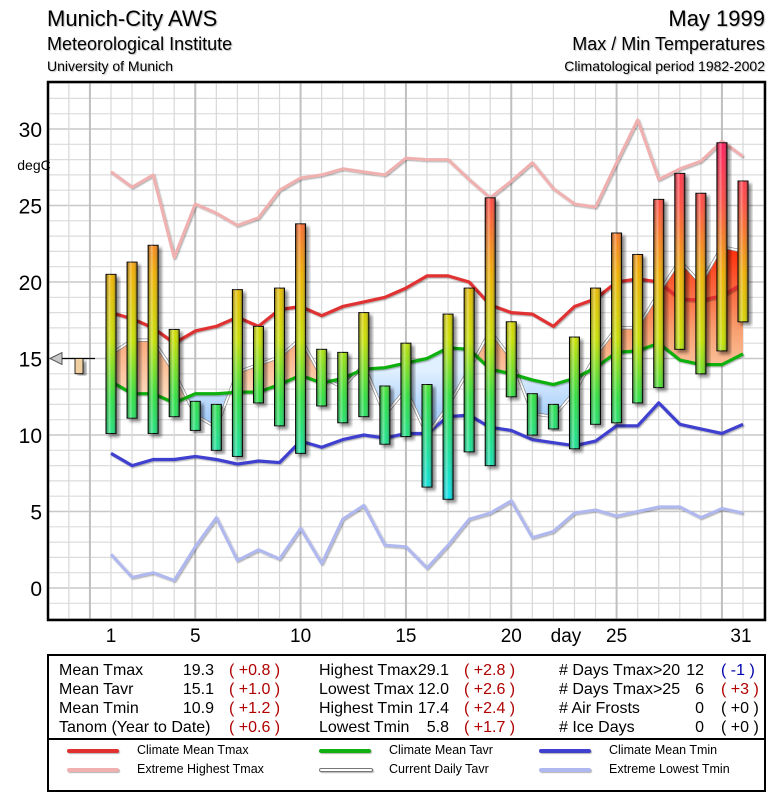 This screenshot has width=775, height=800. What do you see at coordinates (405, 636) in the screenshot?
I see `x-tick-label: 15` at bounding box center [405, 636].